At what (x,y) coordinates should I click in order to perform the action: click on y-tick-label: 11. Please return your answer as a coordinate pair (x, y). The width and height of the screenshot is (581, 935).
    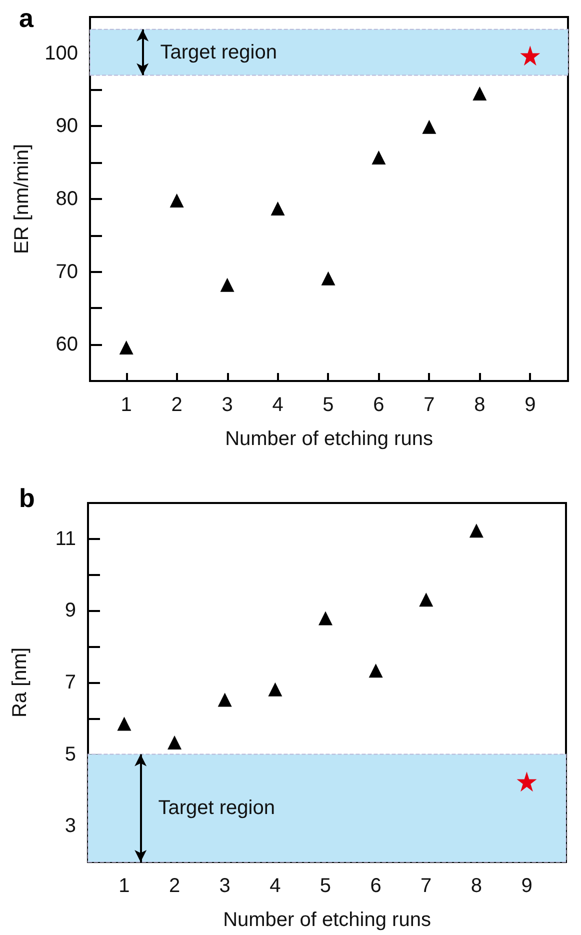
    Looking at the image, I should click on (65, 539).